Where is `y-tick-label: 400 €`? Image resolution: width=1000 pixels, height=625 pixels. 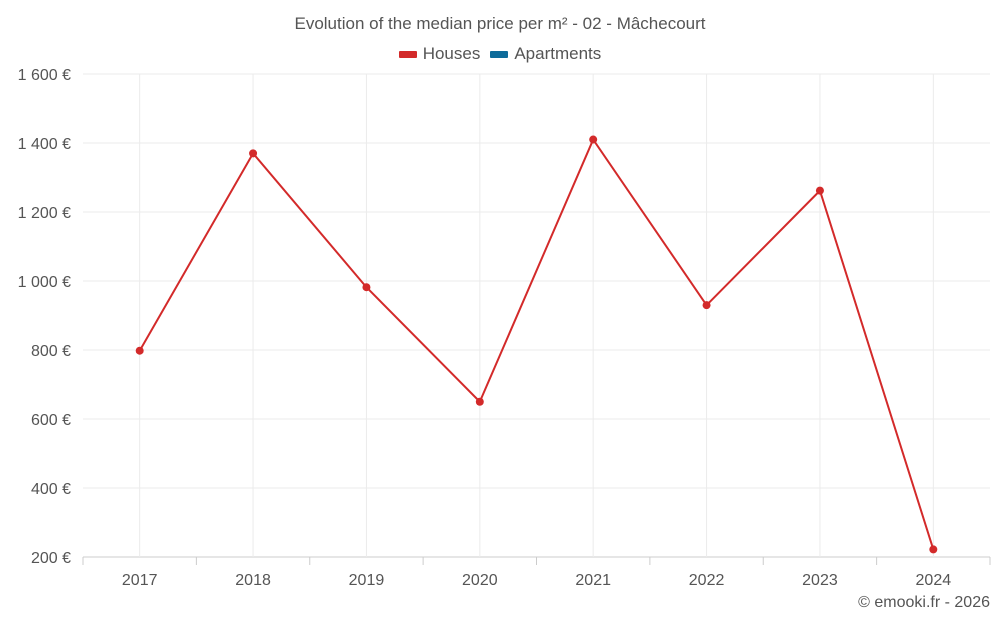
y-tick-label: 400 € is located at coordinates (51, 489).